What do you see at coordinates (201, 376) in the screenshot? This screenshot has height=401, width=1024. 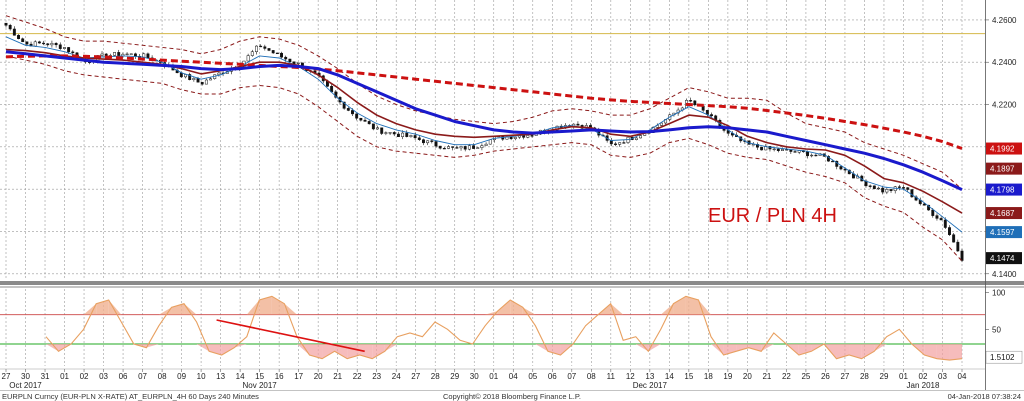 I see `x-tick-label: 10` at bounding box center [201, 376].